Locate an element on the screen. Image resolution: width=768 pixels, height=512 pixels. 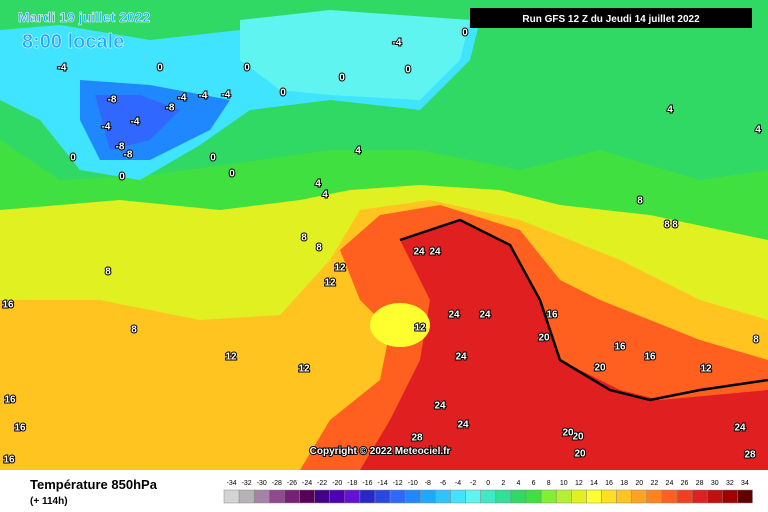
scale-label: 20 is located at coordinates (639, 483).